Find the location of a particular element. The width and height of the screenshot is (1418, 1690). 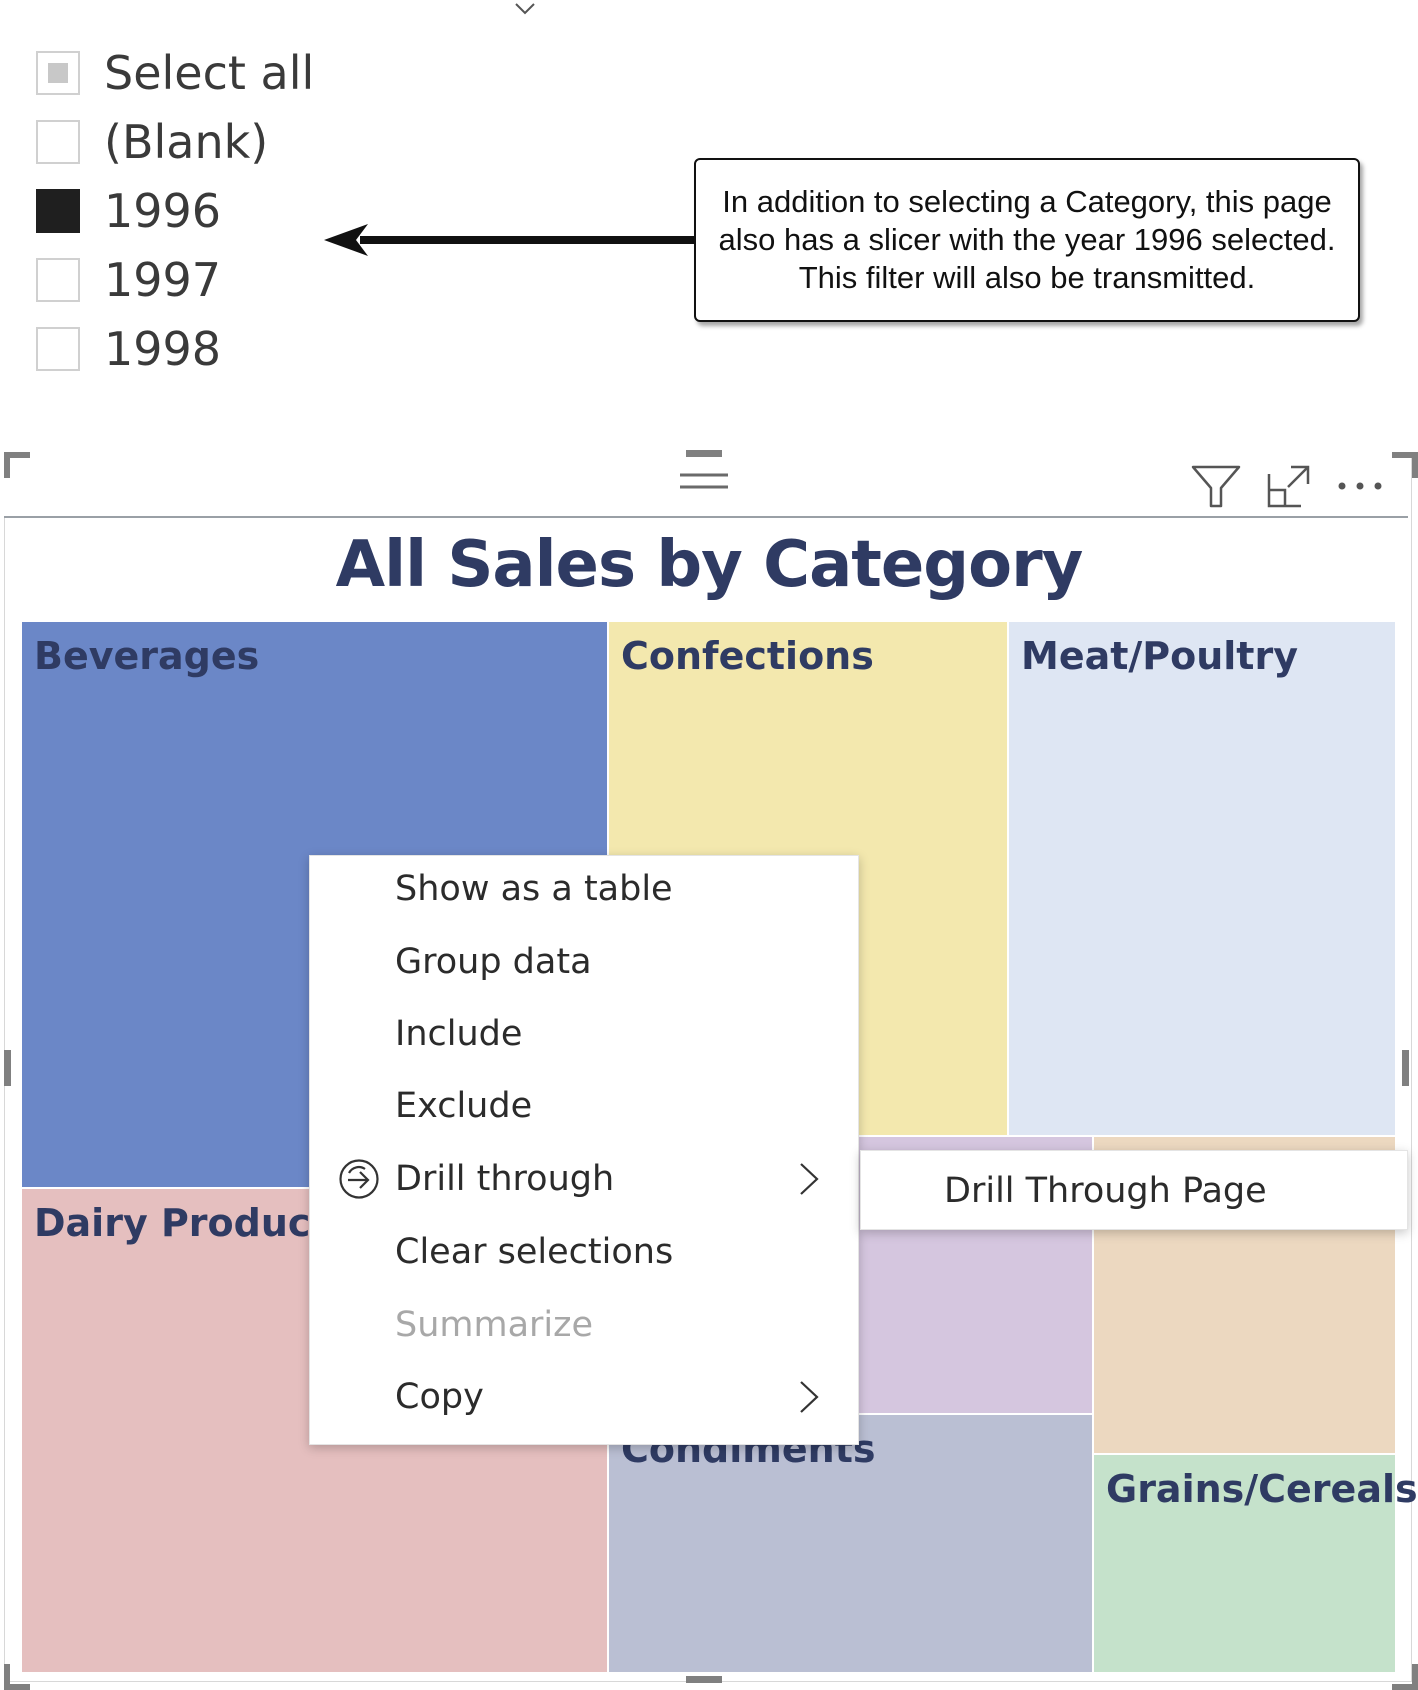

menu-item-label: Show as a table is located at coordinates (534, 889).